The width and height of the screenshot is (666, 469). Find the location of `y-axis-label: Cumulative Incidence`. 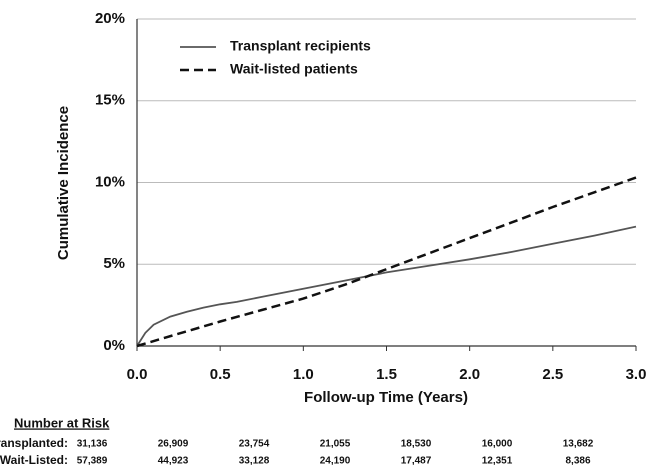

y-axis-label: Cumulative Incidence is located at coordinates (63, 183).